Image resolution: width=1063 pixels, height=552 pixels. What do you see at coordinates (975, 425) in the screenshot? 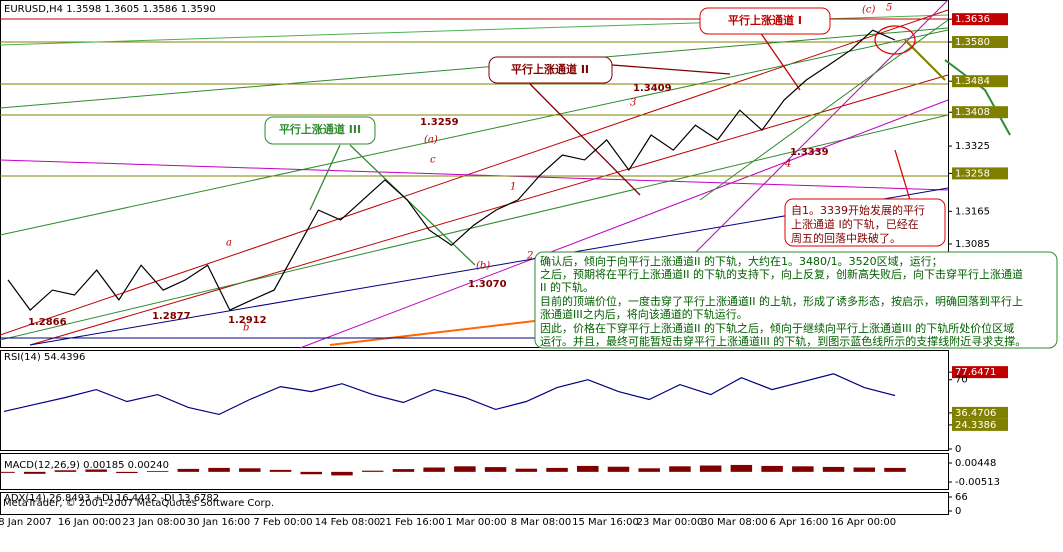
I see `y-tick-label: 24.3386` at bounding box center [975, 425].